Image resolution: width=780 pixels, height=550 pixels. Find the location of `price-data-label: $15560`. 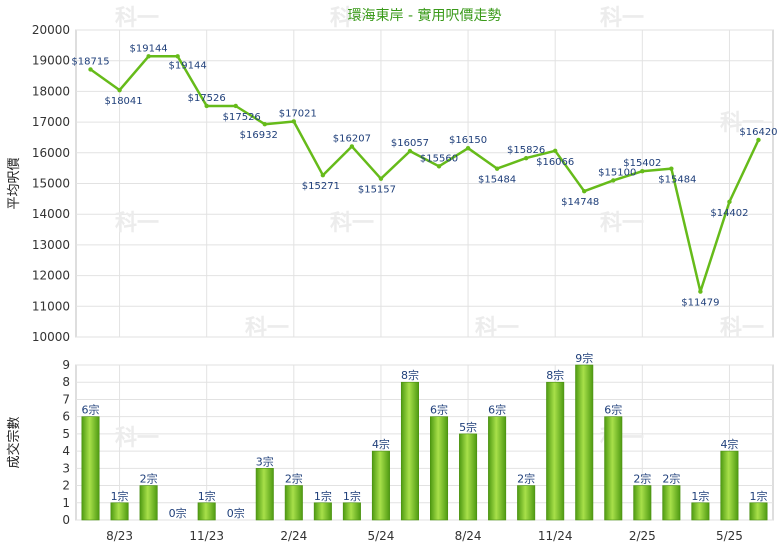

price-data-label: $15560 is located at coordinates (439, 158).